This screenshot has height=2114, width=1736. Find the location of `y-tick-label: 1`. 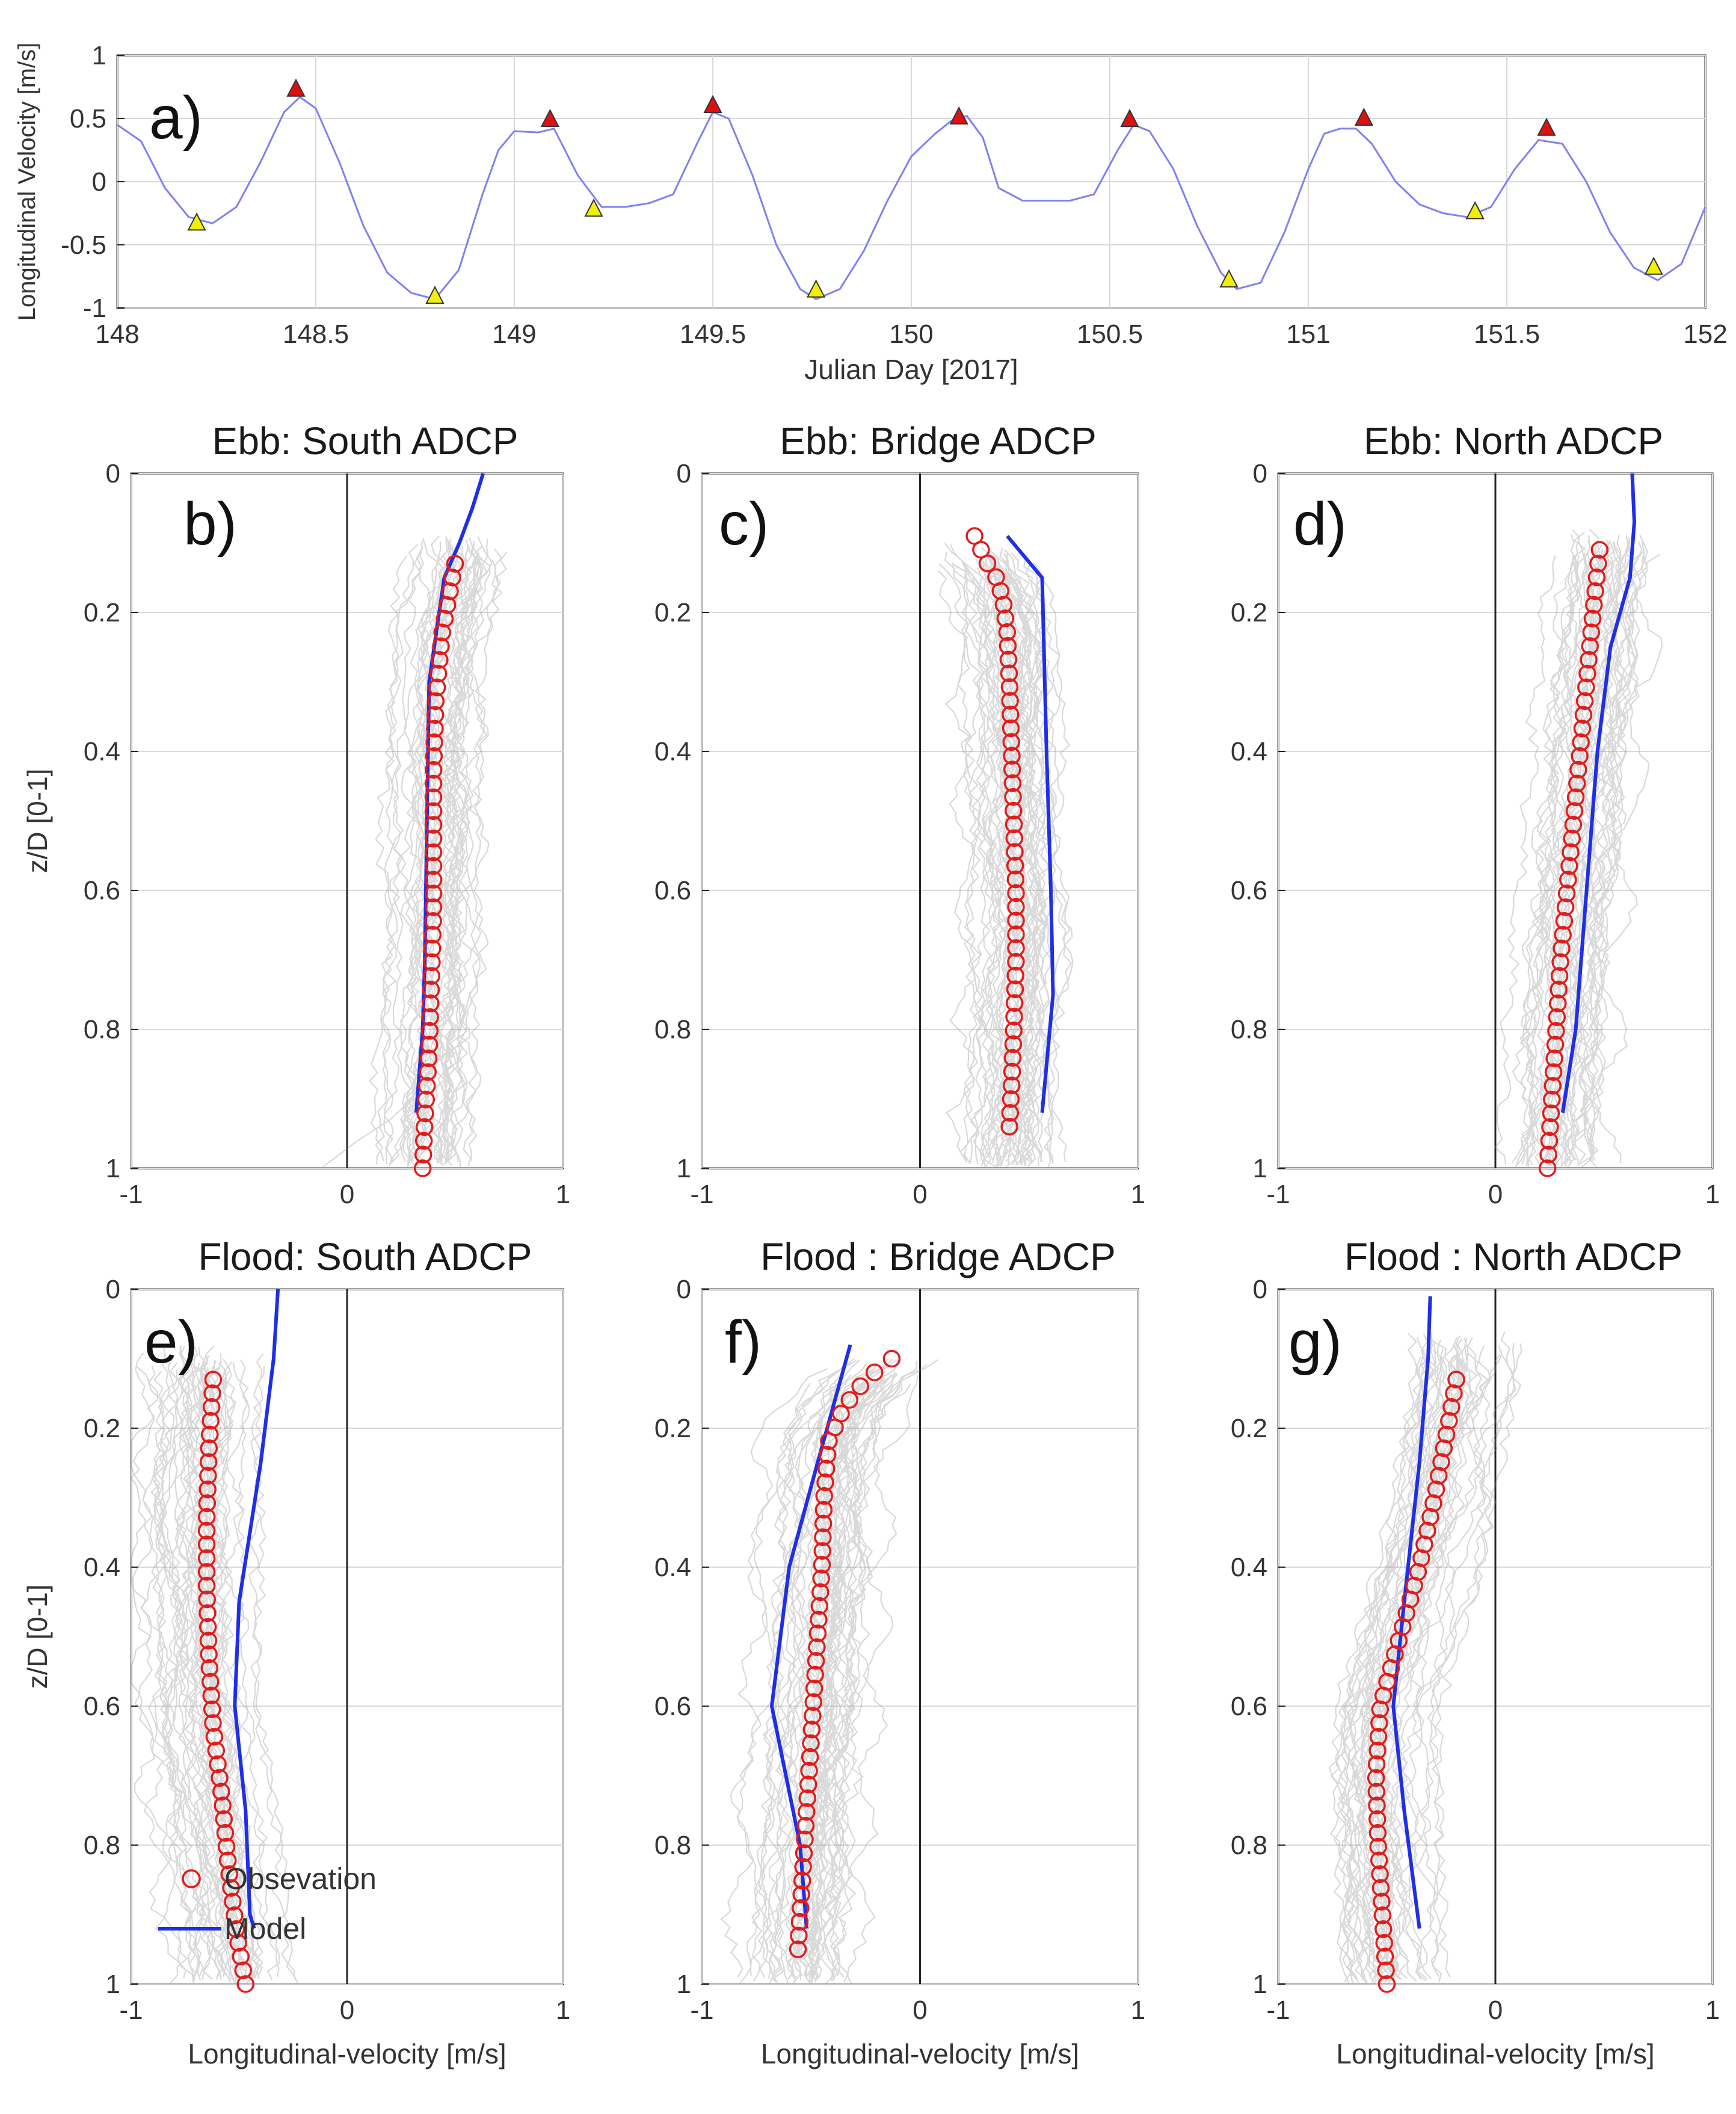

y-tick-label: 1 is located at coordinates (1260, 1168).